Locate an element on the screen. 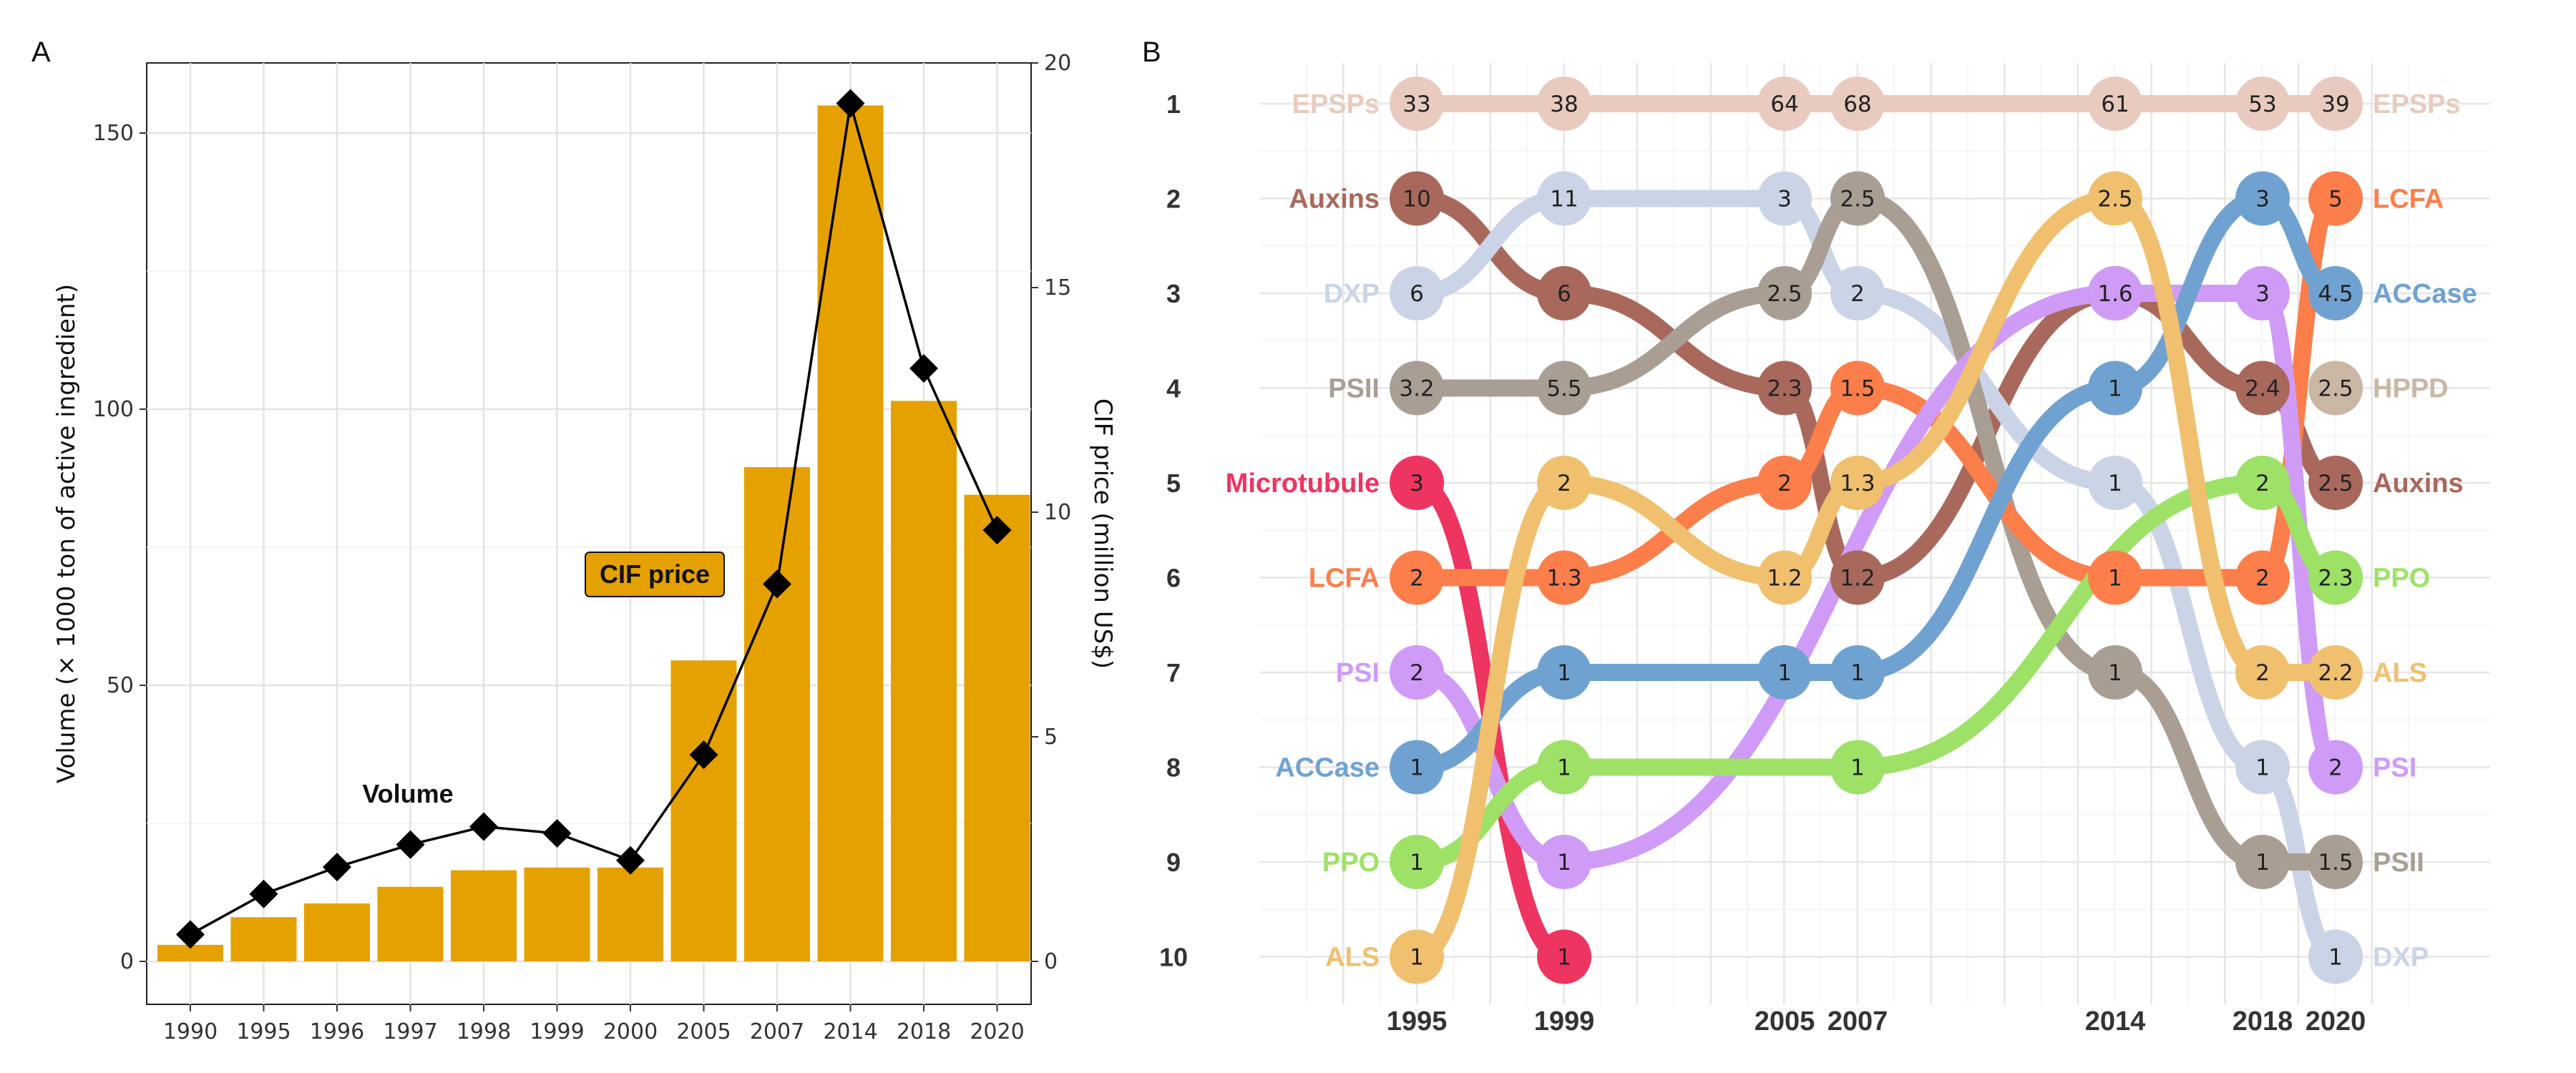 The width and height of the screenshot is (2576, 1073). node-value: 6 is located at coordinates (1417, 294).